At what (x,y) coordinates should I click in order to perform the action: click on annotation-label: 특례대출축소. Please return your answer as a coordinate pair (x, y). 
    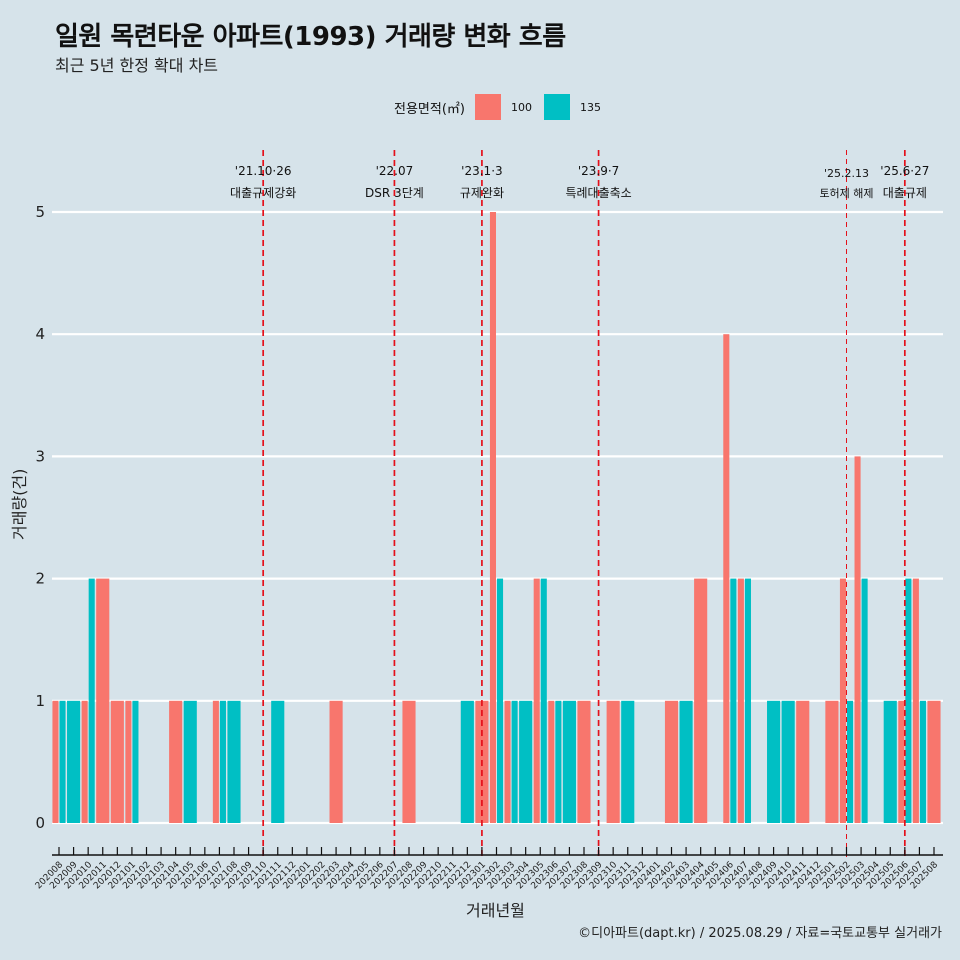
    Looking at the image, I should click on (598, 193).